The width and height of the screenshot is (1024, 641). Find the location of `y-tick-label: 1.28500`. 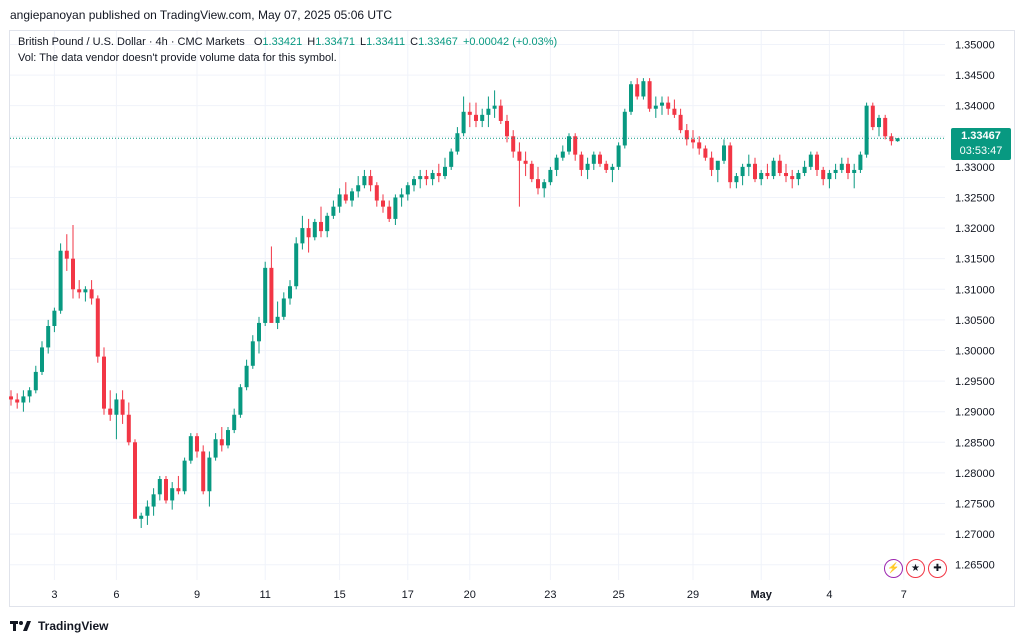

y-tick-label: 1.28500 is located at coordinates (975, 443).